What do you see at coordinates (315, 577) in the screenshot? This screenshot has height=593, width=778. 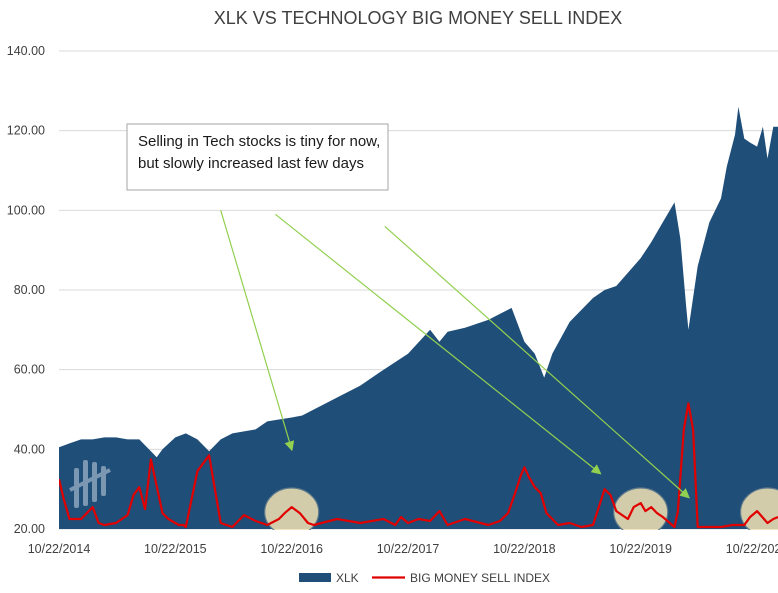 I see `legend-swatch-xlk` at bounding box center [315, 577].